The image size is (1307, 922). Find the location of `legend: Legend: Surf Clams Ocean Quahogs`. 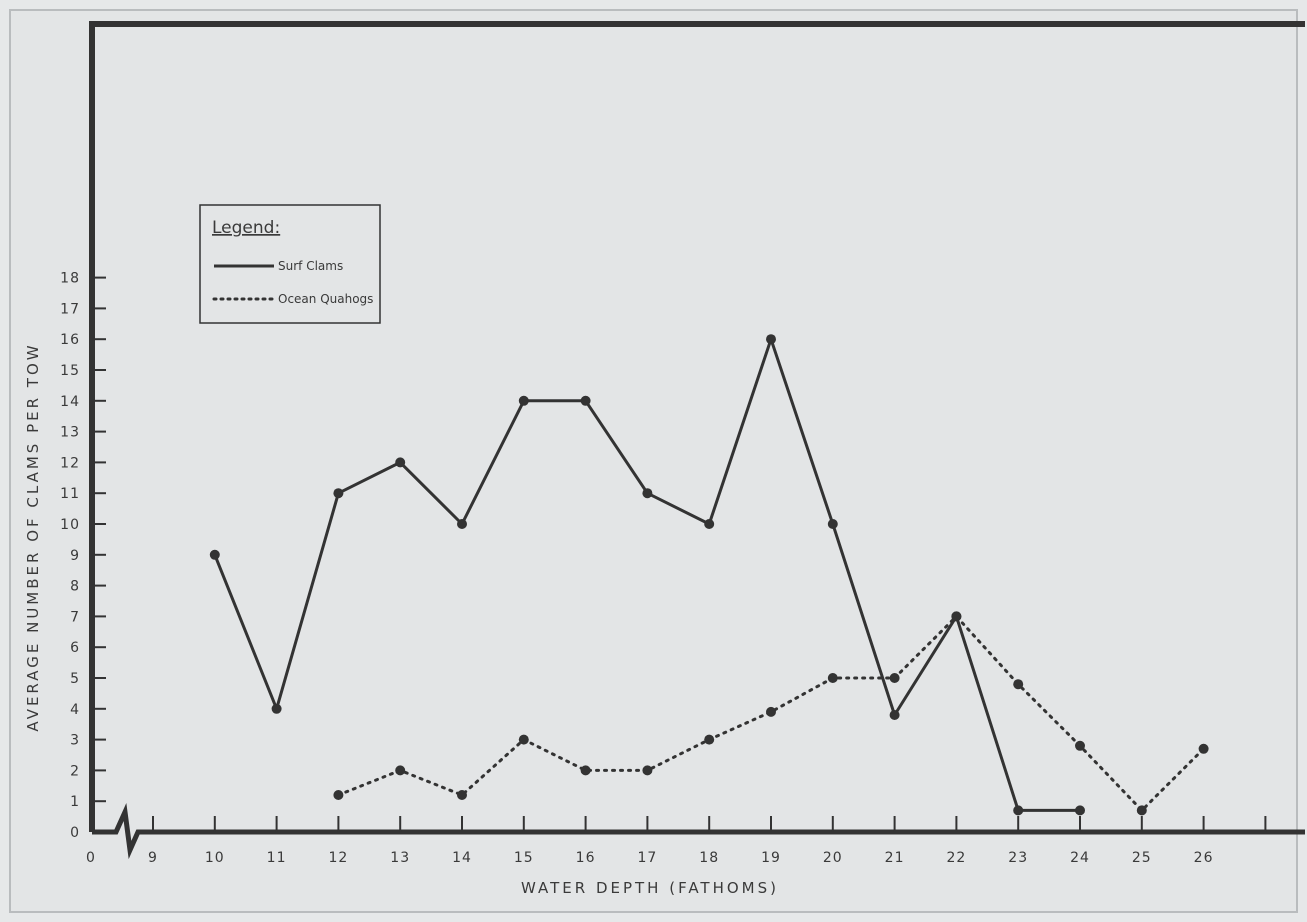

legend: Legend: Surf Clams Ocean Quahogs is located at coordinates (290, 264).